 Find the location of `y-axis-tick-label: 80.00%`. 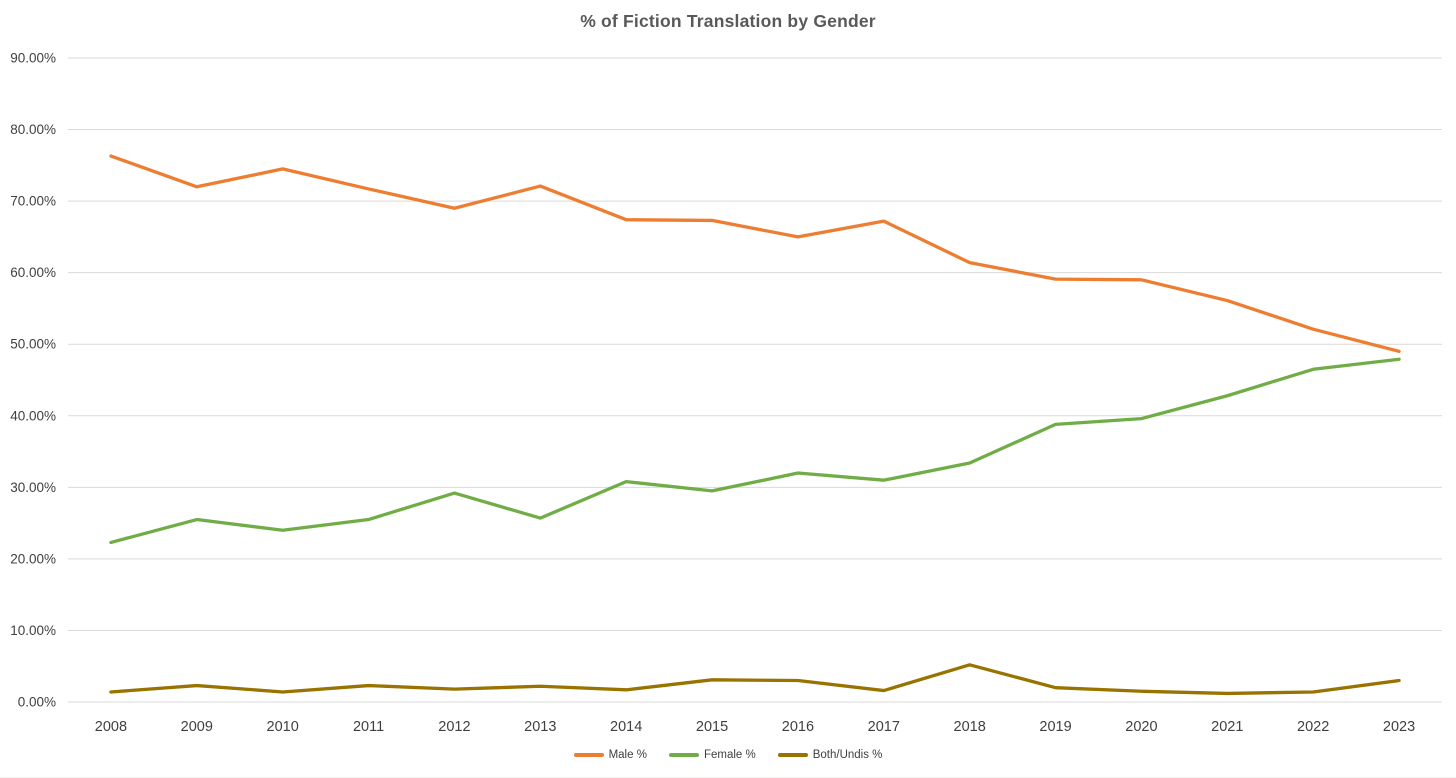

y-axis-tick-label: 80.00% is located at coordinates (33, 129).